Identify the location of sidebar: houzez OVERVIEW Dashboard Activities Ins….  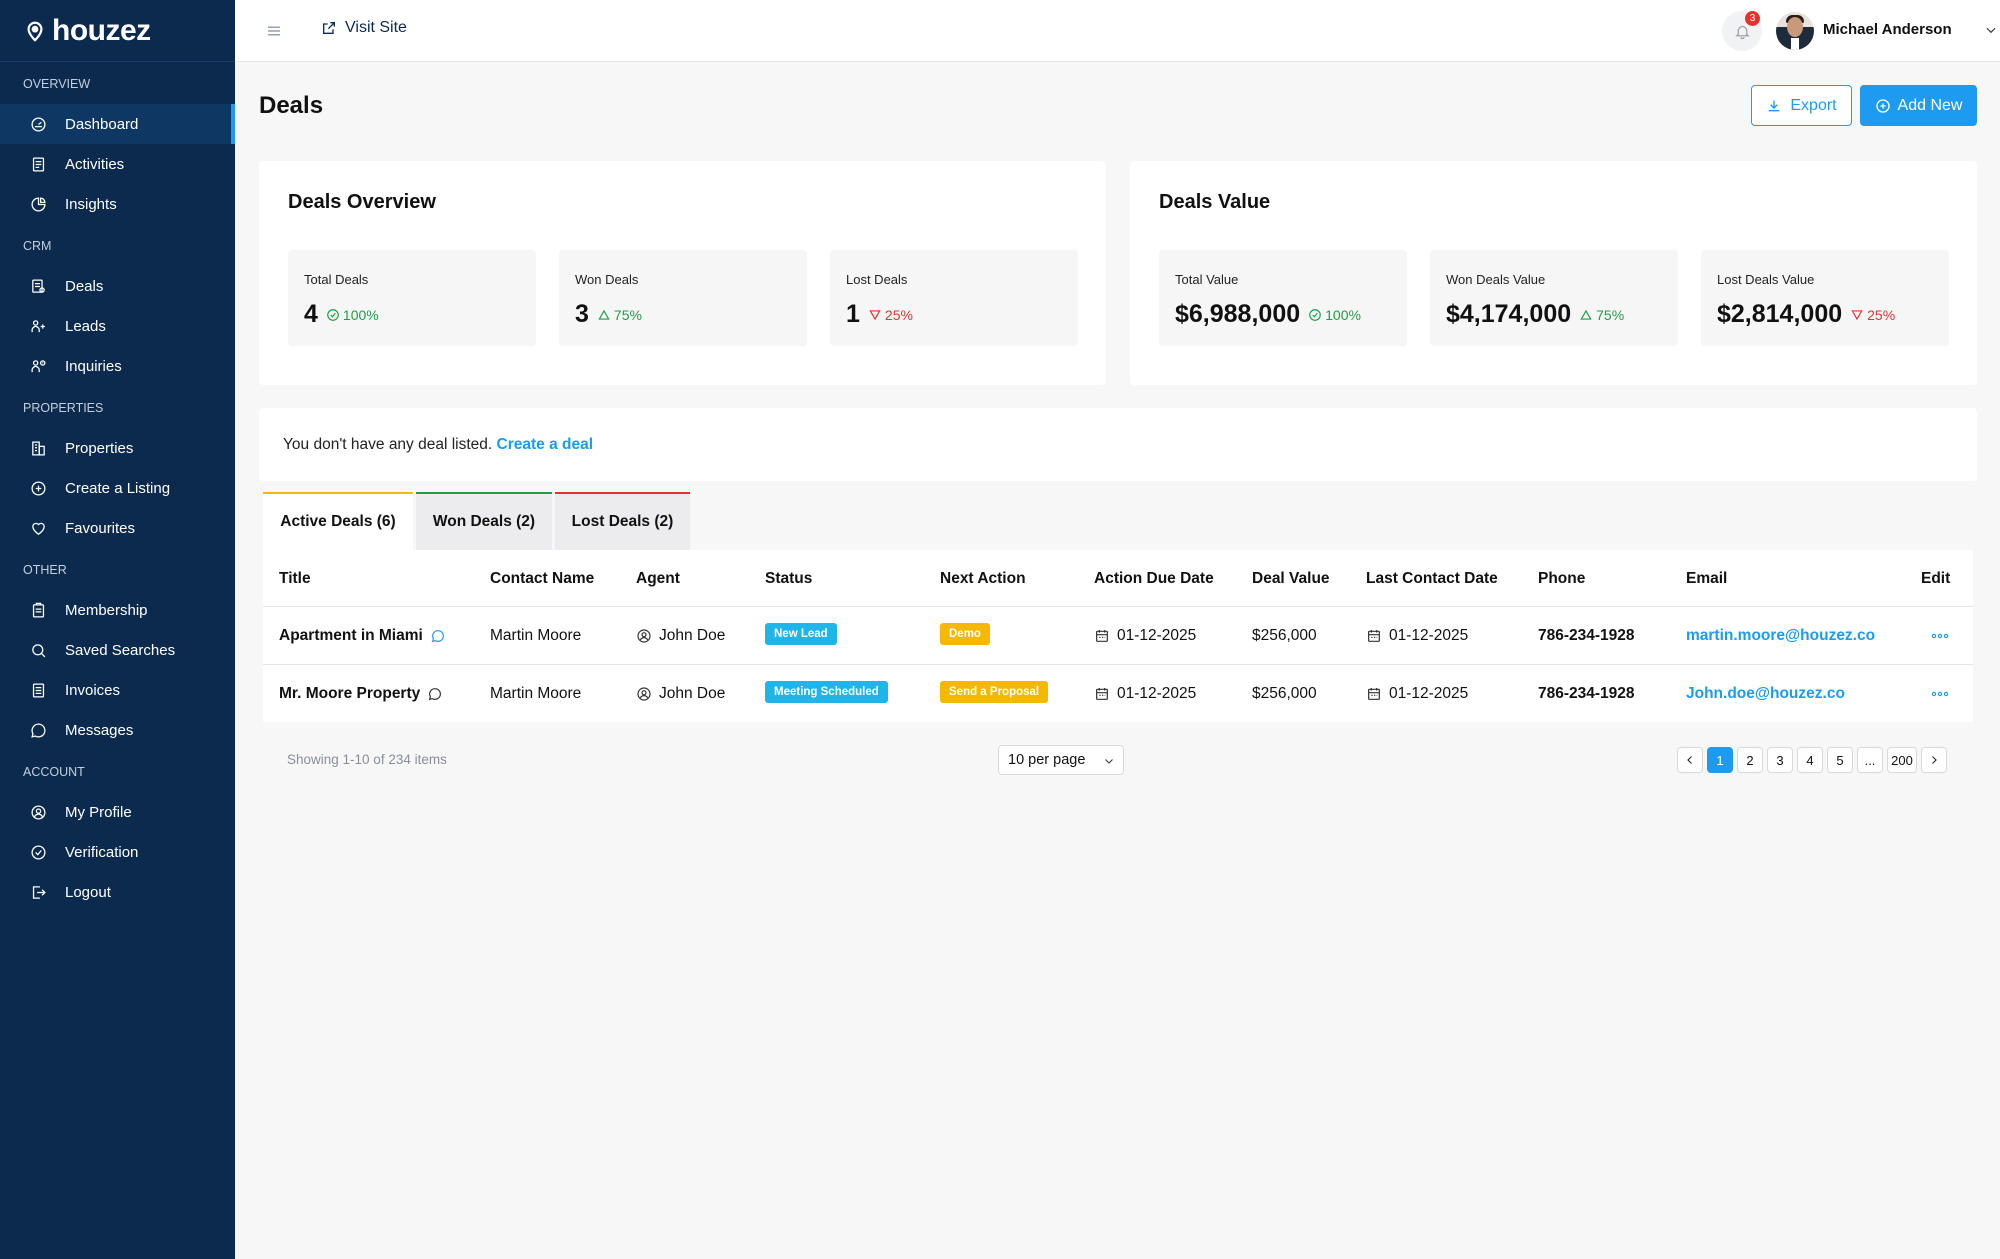
(117, 629).